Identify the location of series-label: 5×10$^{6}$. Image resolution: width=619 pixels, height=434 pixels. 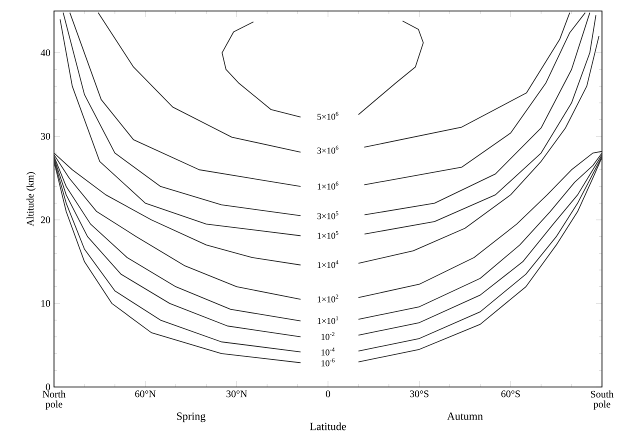
(327, 116).